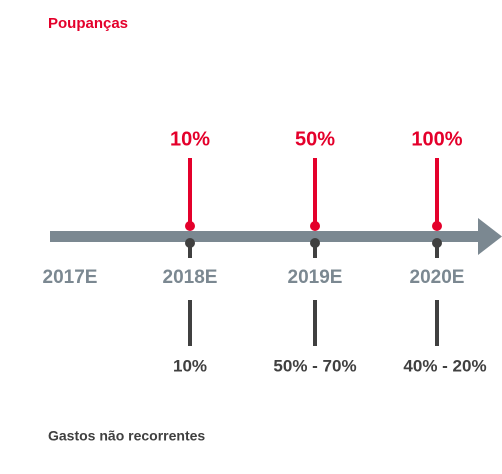  I want to click on year-label: 2020E, so click(437, 277).